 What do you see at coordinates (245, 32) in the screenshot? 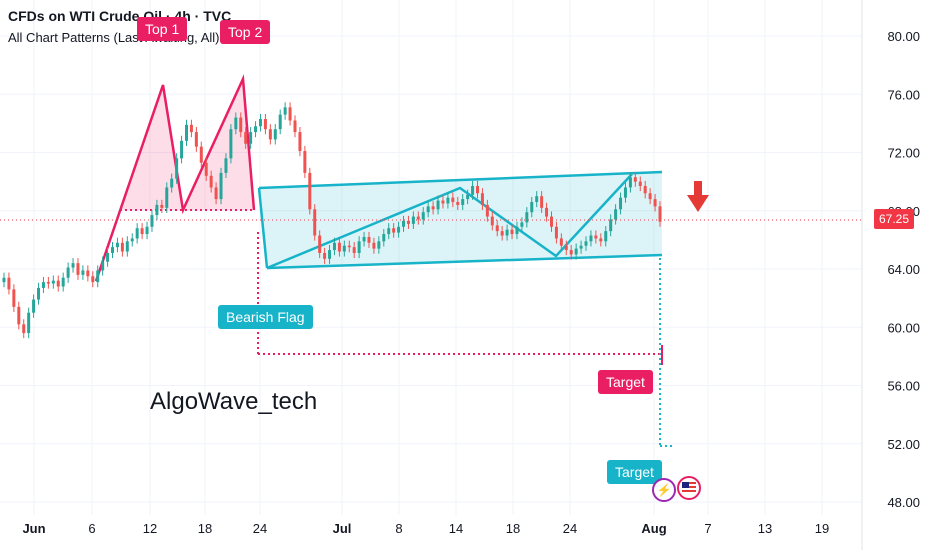
I see `top2-label: Top 2` at bounding box center [245, 32].